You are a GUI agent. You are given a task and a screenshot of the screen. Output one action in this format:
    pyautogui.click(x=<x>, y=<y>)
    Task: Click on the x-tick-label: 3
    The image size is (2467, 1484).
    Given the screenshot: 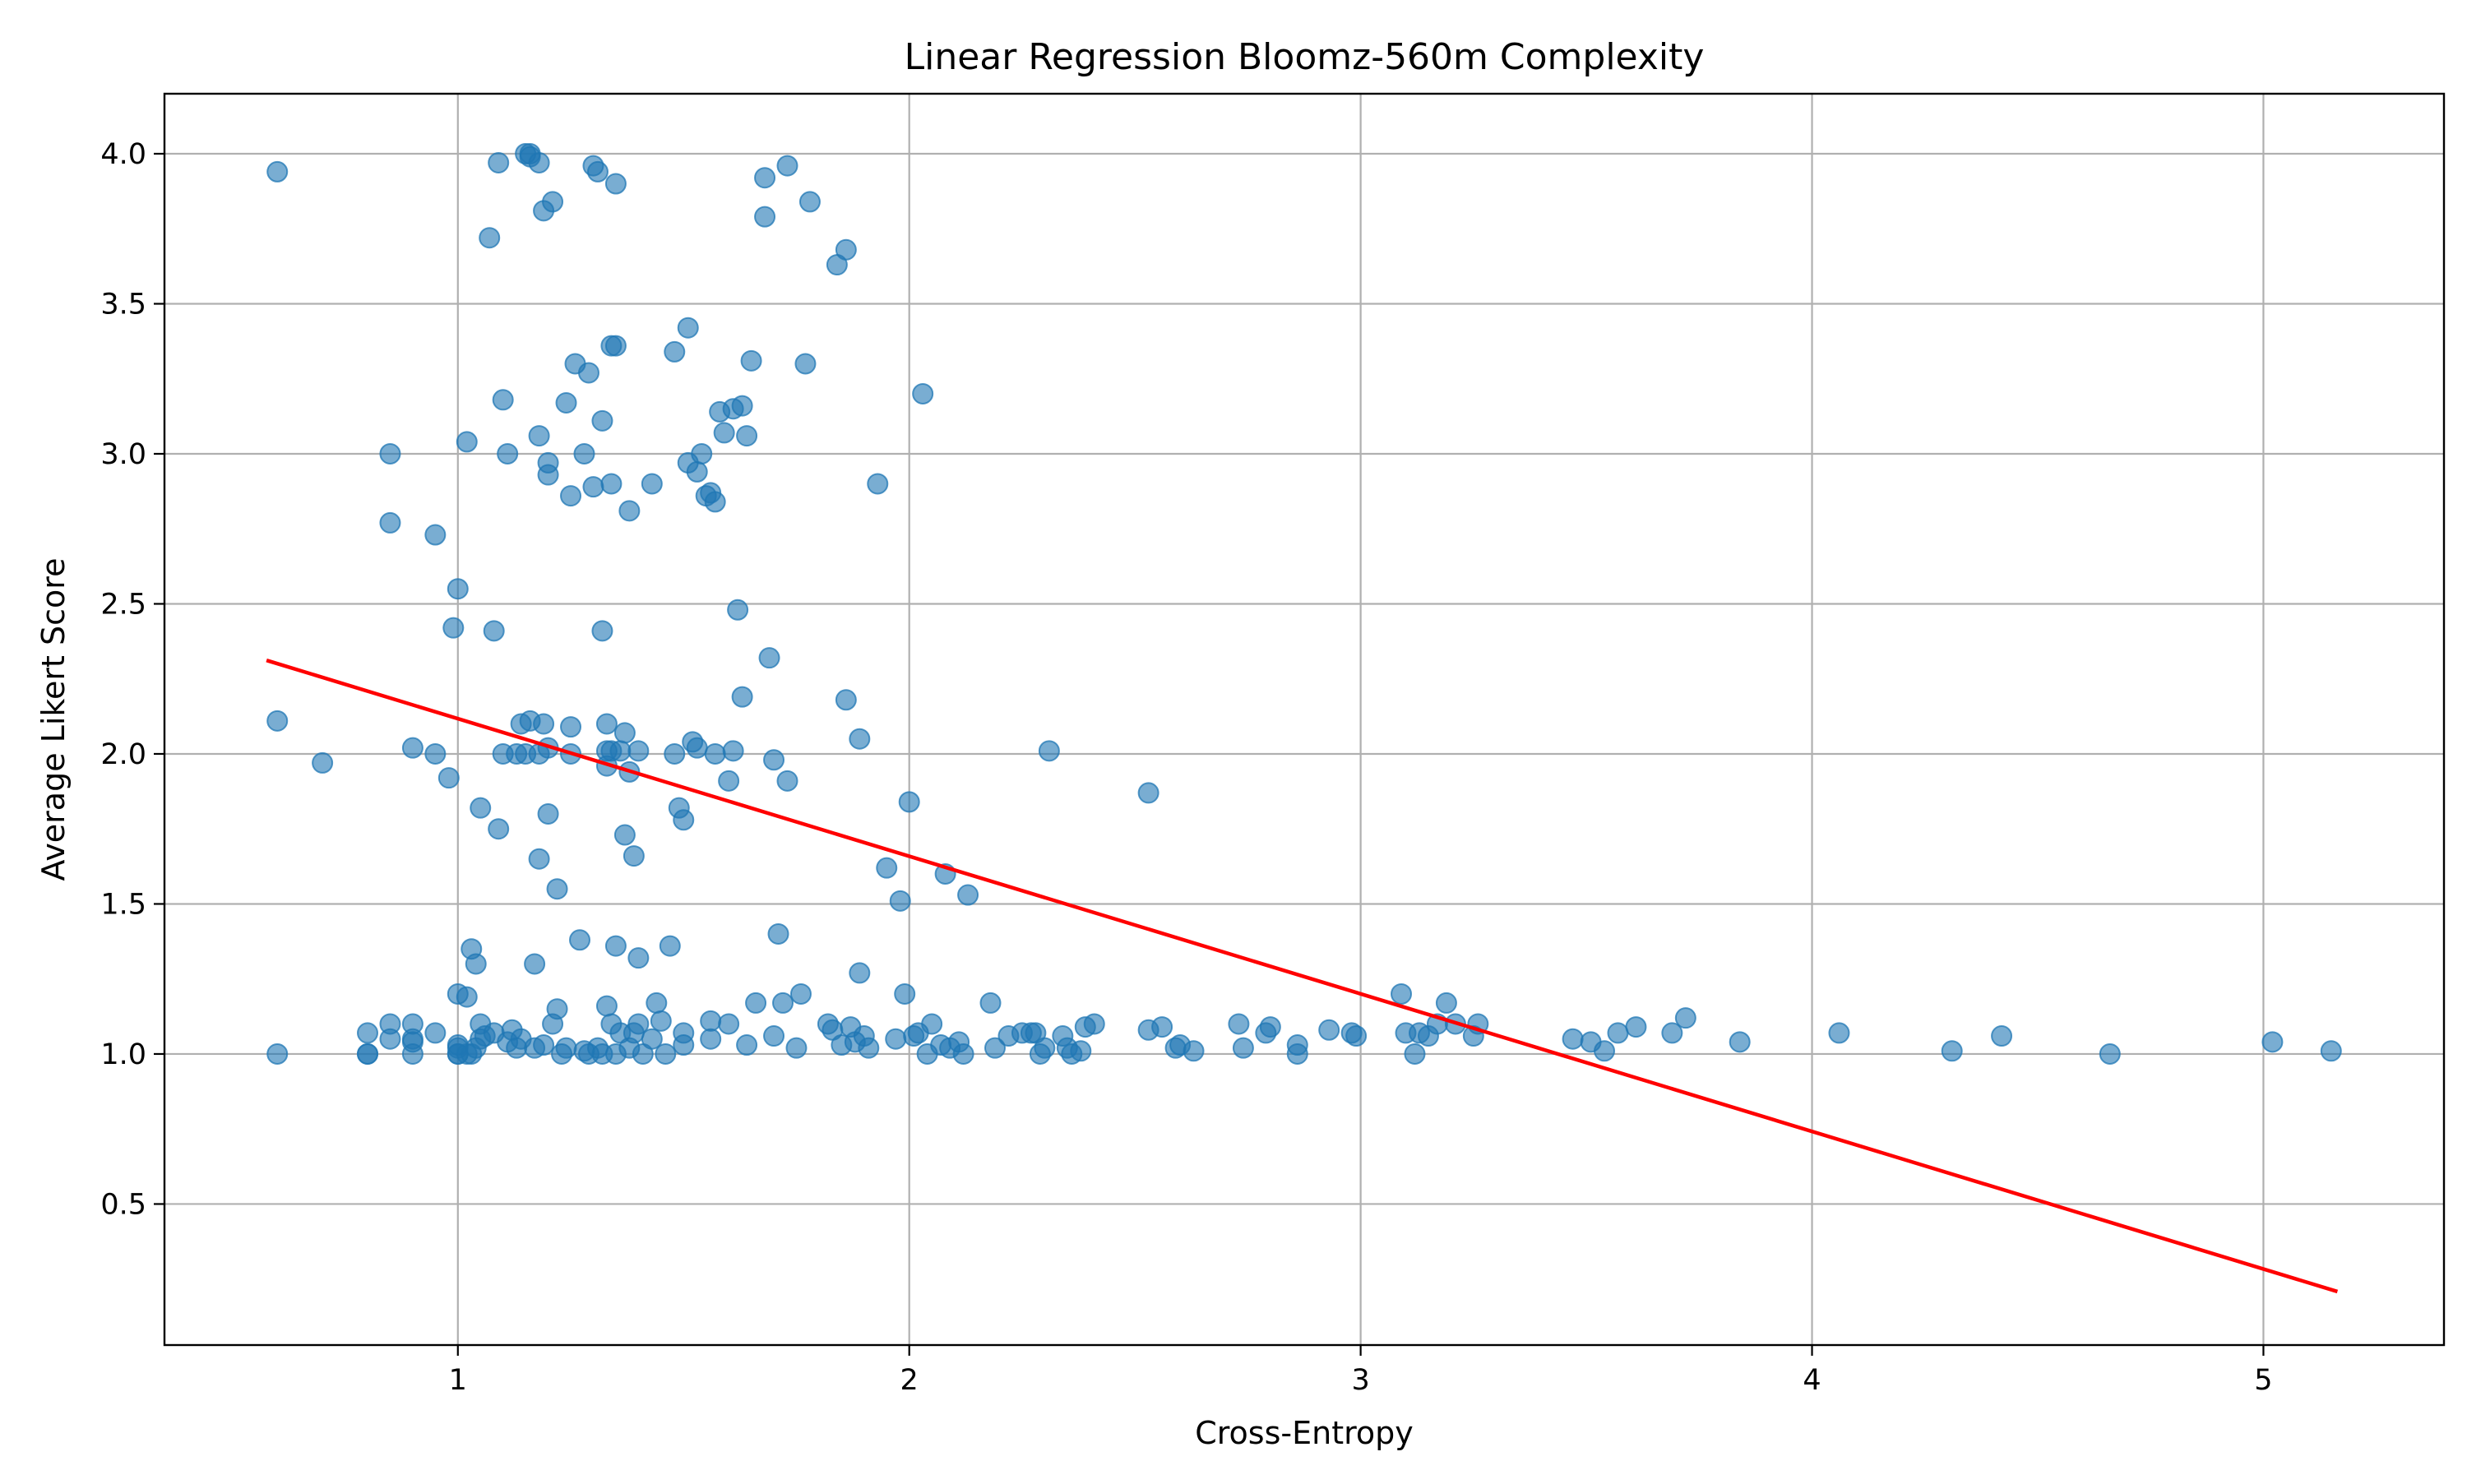 What is the action you would take?
    pyautogui.click(x=1360, y=1381)
    